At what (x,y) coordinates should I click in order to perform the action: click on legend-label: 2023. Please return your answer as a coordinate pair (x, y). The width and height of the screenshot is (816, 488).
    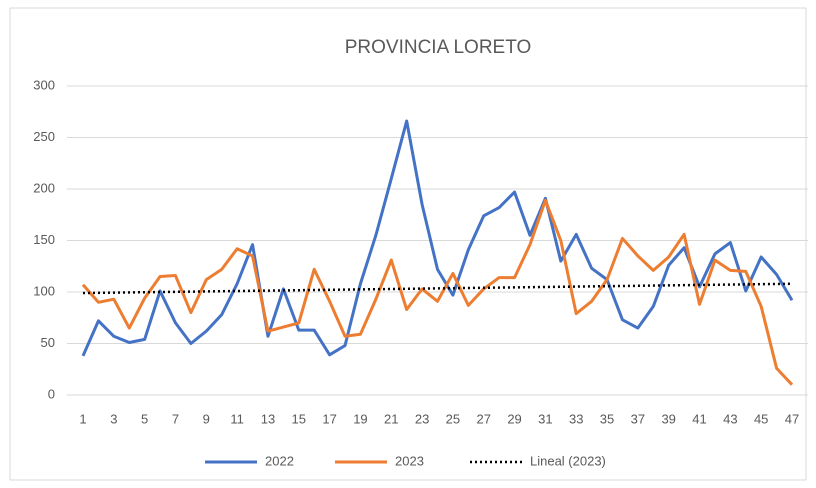
    Looking at the image, I should click on (409, 460).